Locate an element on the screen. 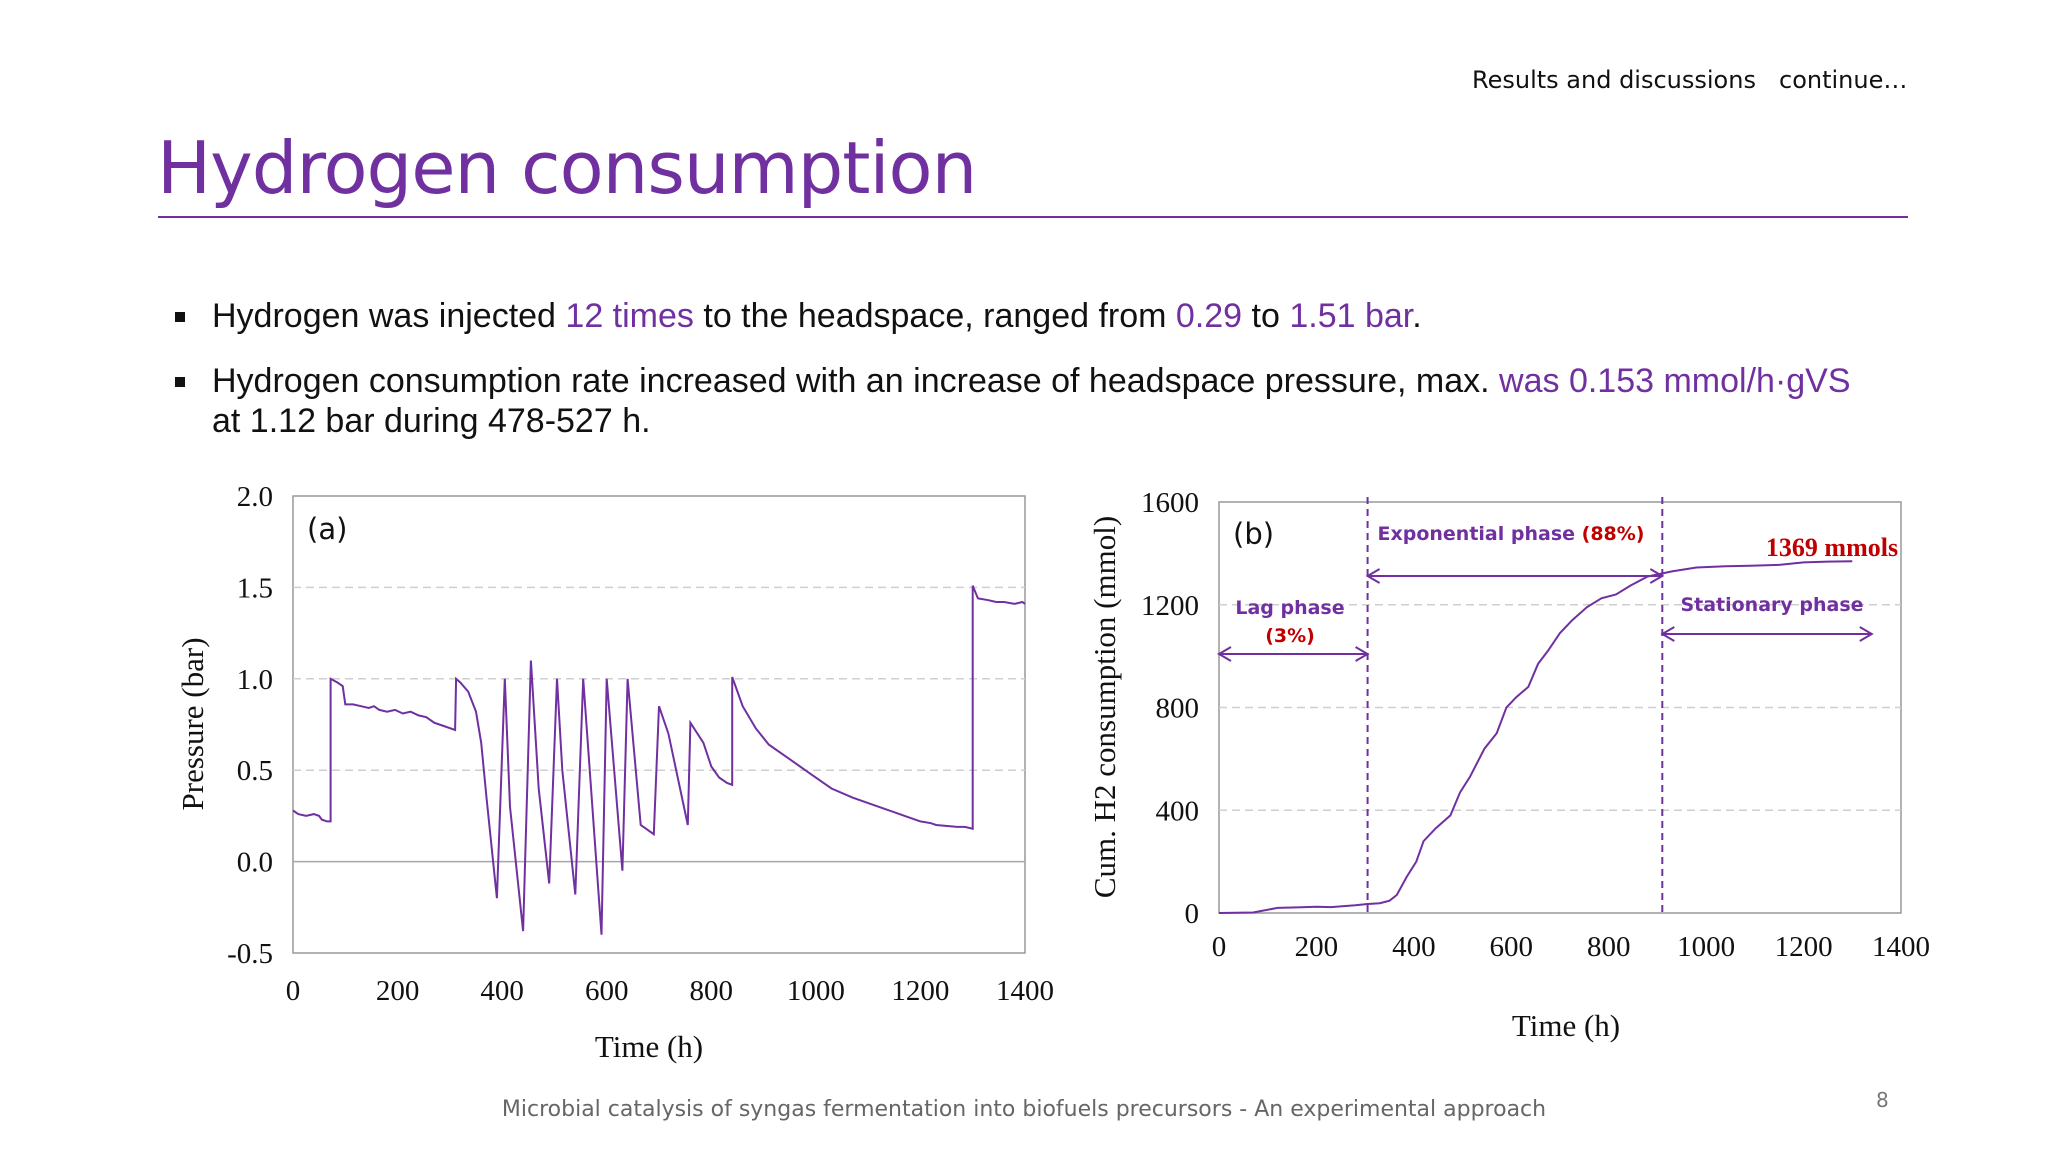 This screenshot has height=1152, width=2048. y-axis-title: Pressure (bar) is located at coordinates (192, 723).